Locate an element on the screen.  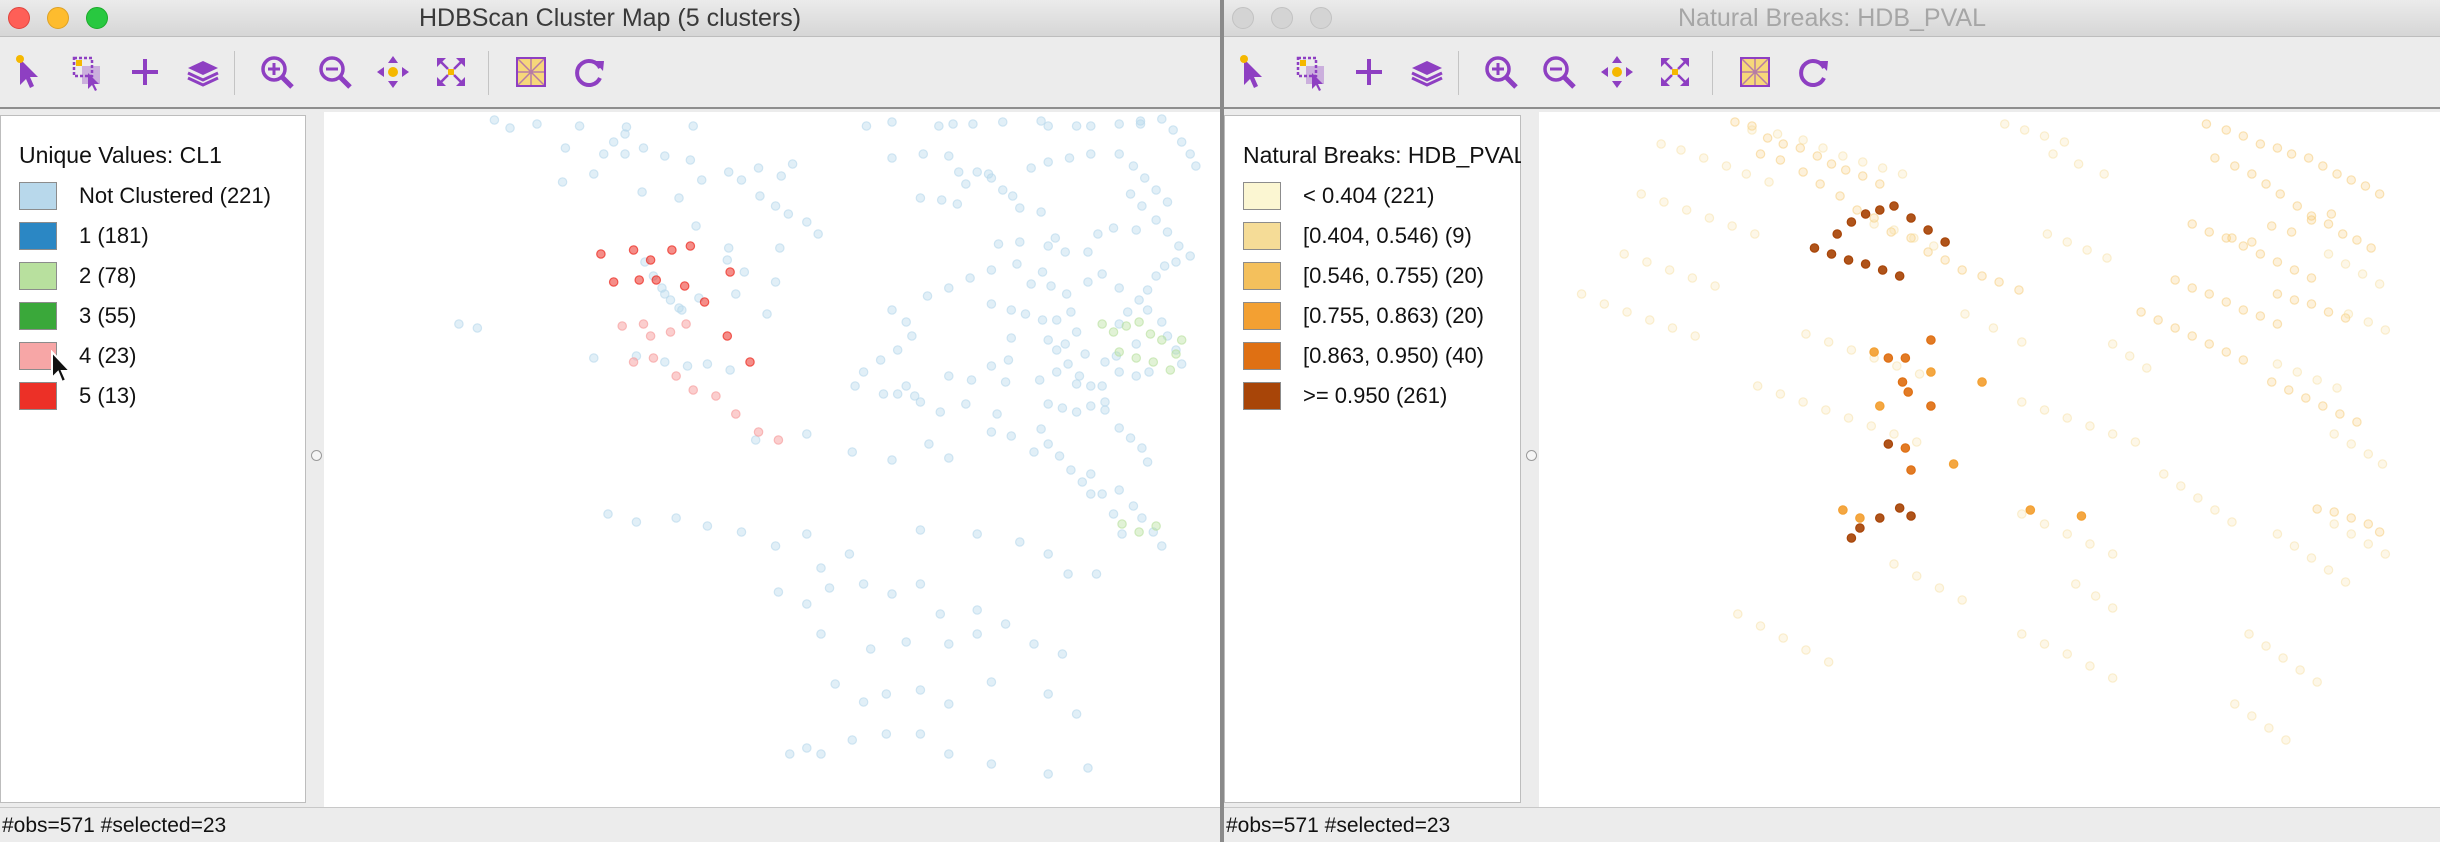
refresh-button is located at coordinates (1813, 72).